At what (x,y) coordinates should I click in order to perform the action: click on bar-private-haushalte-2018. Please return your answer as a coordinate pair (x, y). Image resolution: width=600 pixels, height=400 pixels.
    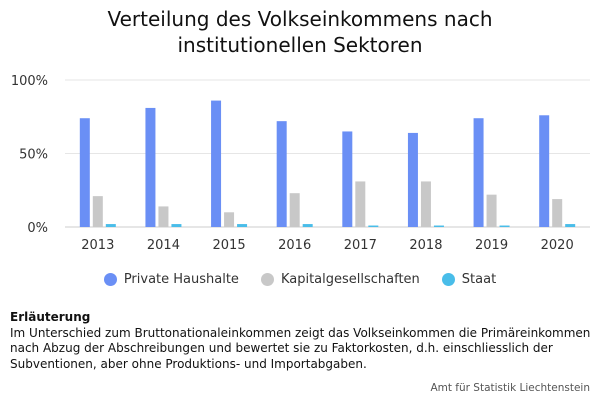
    Looking at the image, I should click on (412, 179).